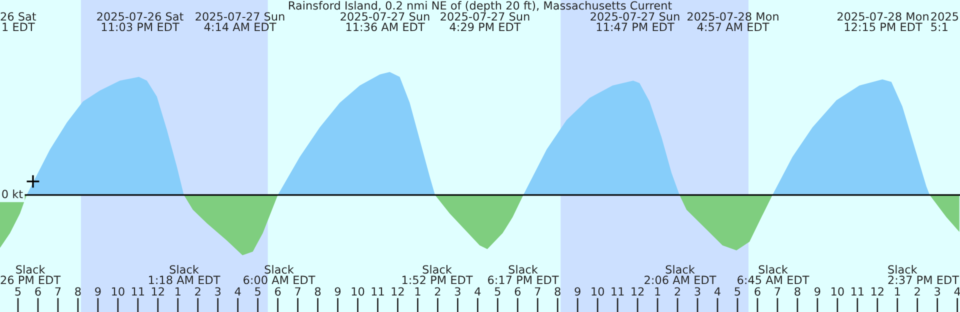 The image size is (960, 312). Describe the element at coordinates (437, 274) in the screenshot. I see `text: Slack 1:52 PM EDT` at that location.